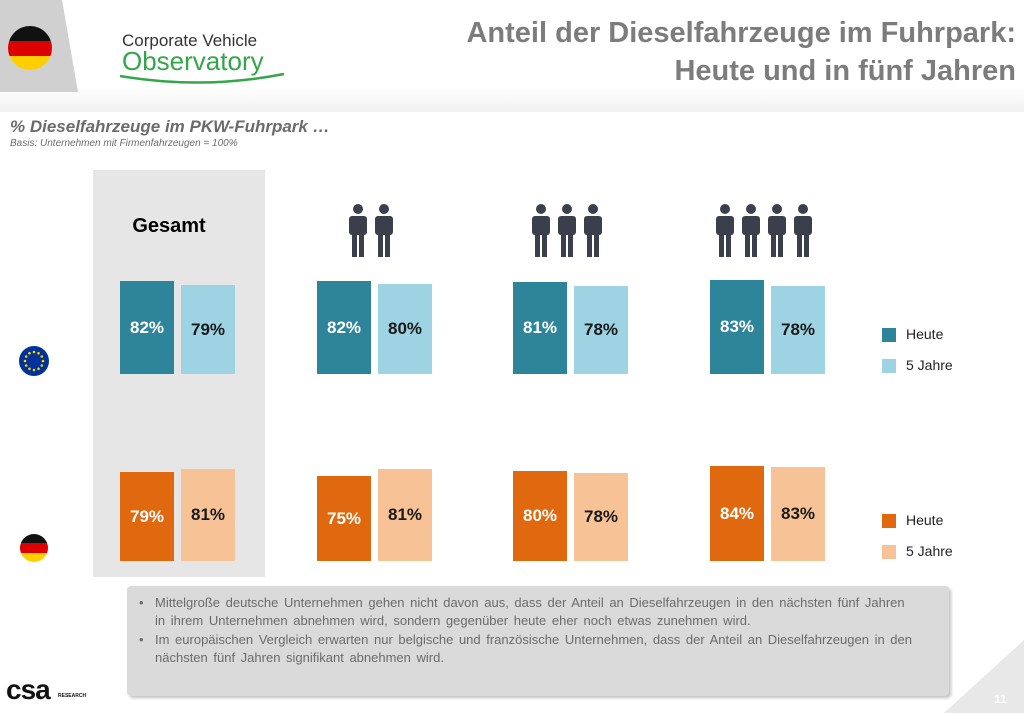  I want to click on logo-line2: Observatory, so click(193, 61).